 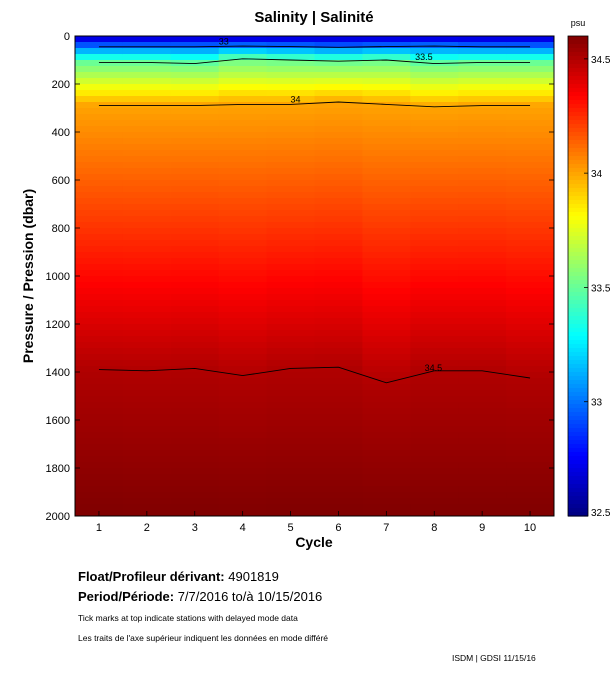 What do you see at coordinates (290, 528) in the screenshot?
I see `x-tick-label: 5` at bounding box center [290, 528].